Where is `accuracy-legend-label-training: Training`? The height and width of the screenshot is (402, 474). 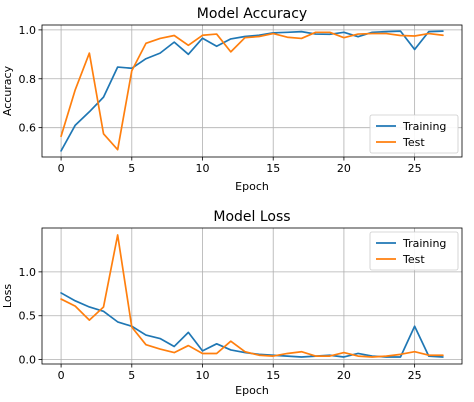 accuracy-legend-label-training: Training is located at coordinates (424, 126).